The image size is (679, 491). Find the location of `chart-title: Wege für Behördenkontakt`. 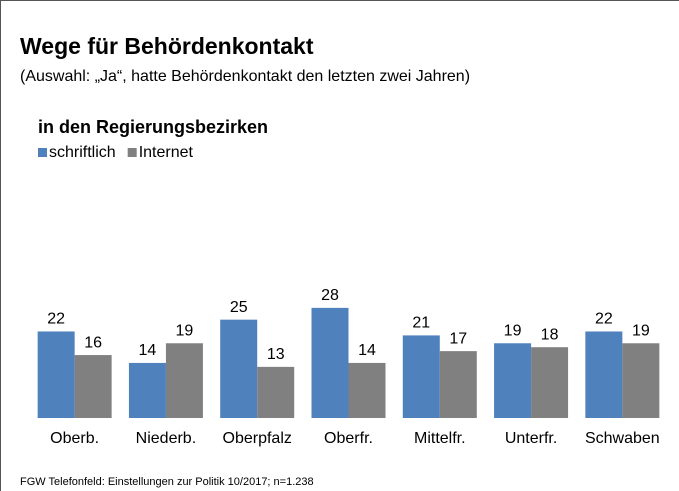

chart-title: Wege für Behördenkontakt is located at coordinates (167, 46).